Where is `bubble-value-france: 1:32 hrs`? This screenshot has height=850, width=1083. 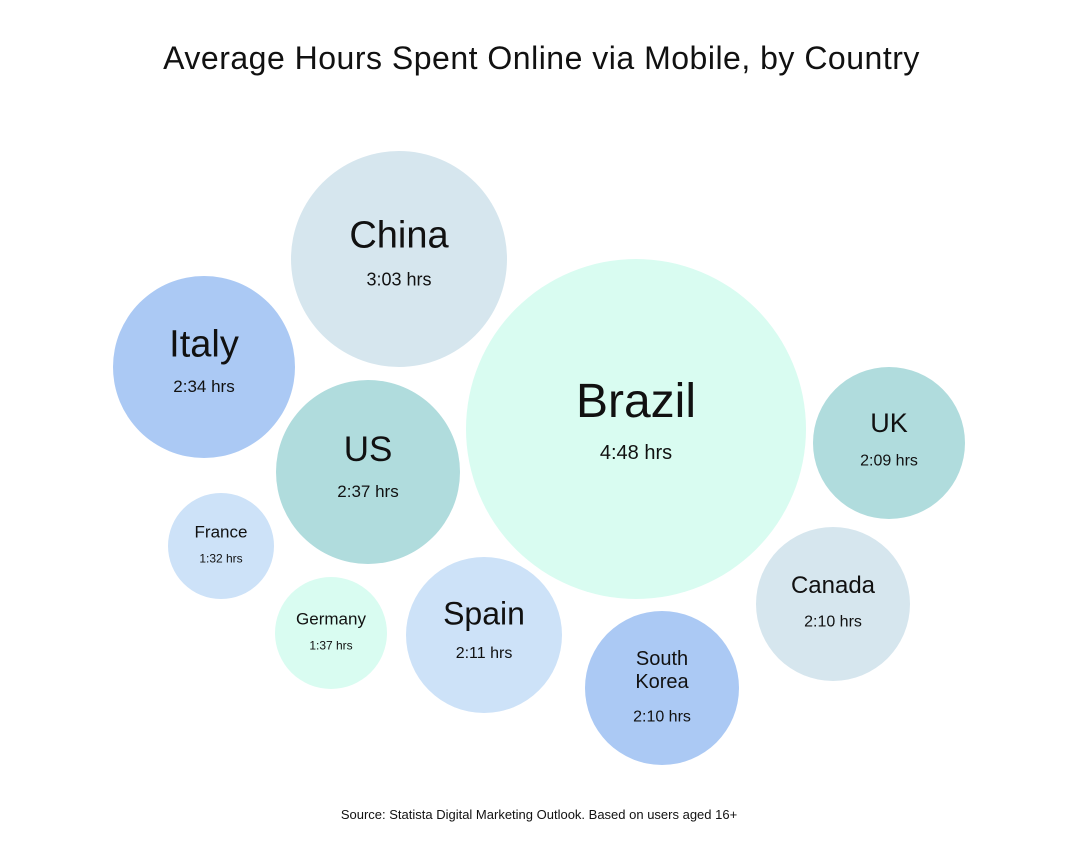 bubble-value-france: 1:32 hrs is located at coordinates (220, 559).